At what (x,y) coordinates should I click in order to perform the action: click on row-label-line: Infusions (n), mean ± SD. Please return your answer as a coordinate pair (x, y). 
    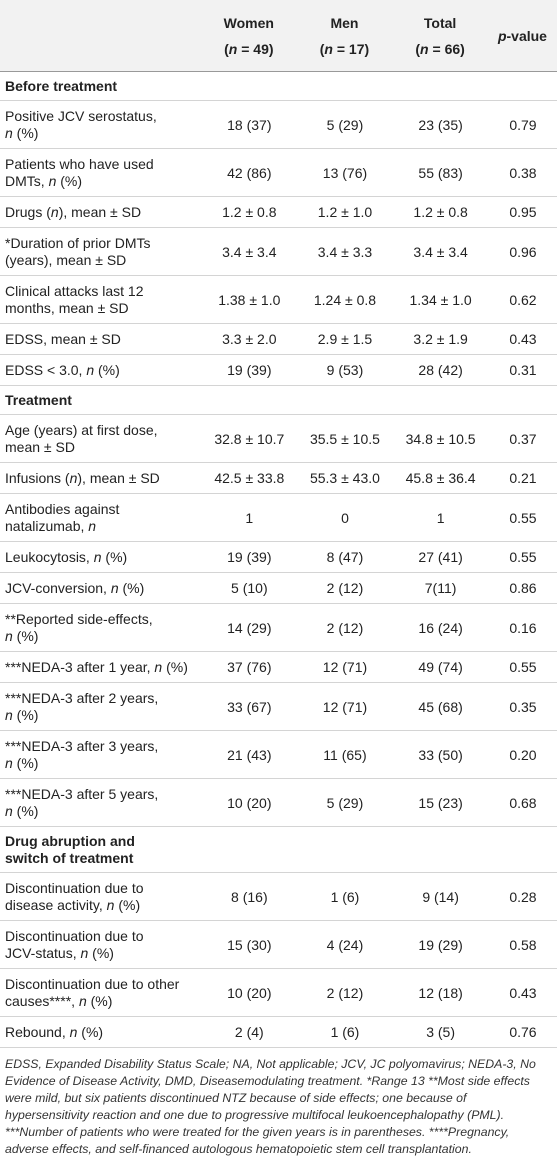
    Looking at the image, I should click on (82, 478).